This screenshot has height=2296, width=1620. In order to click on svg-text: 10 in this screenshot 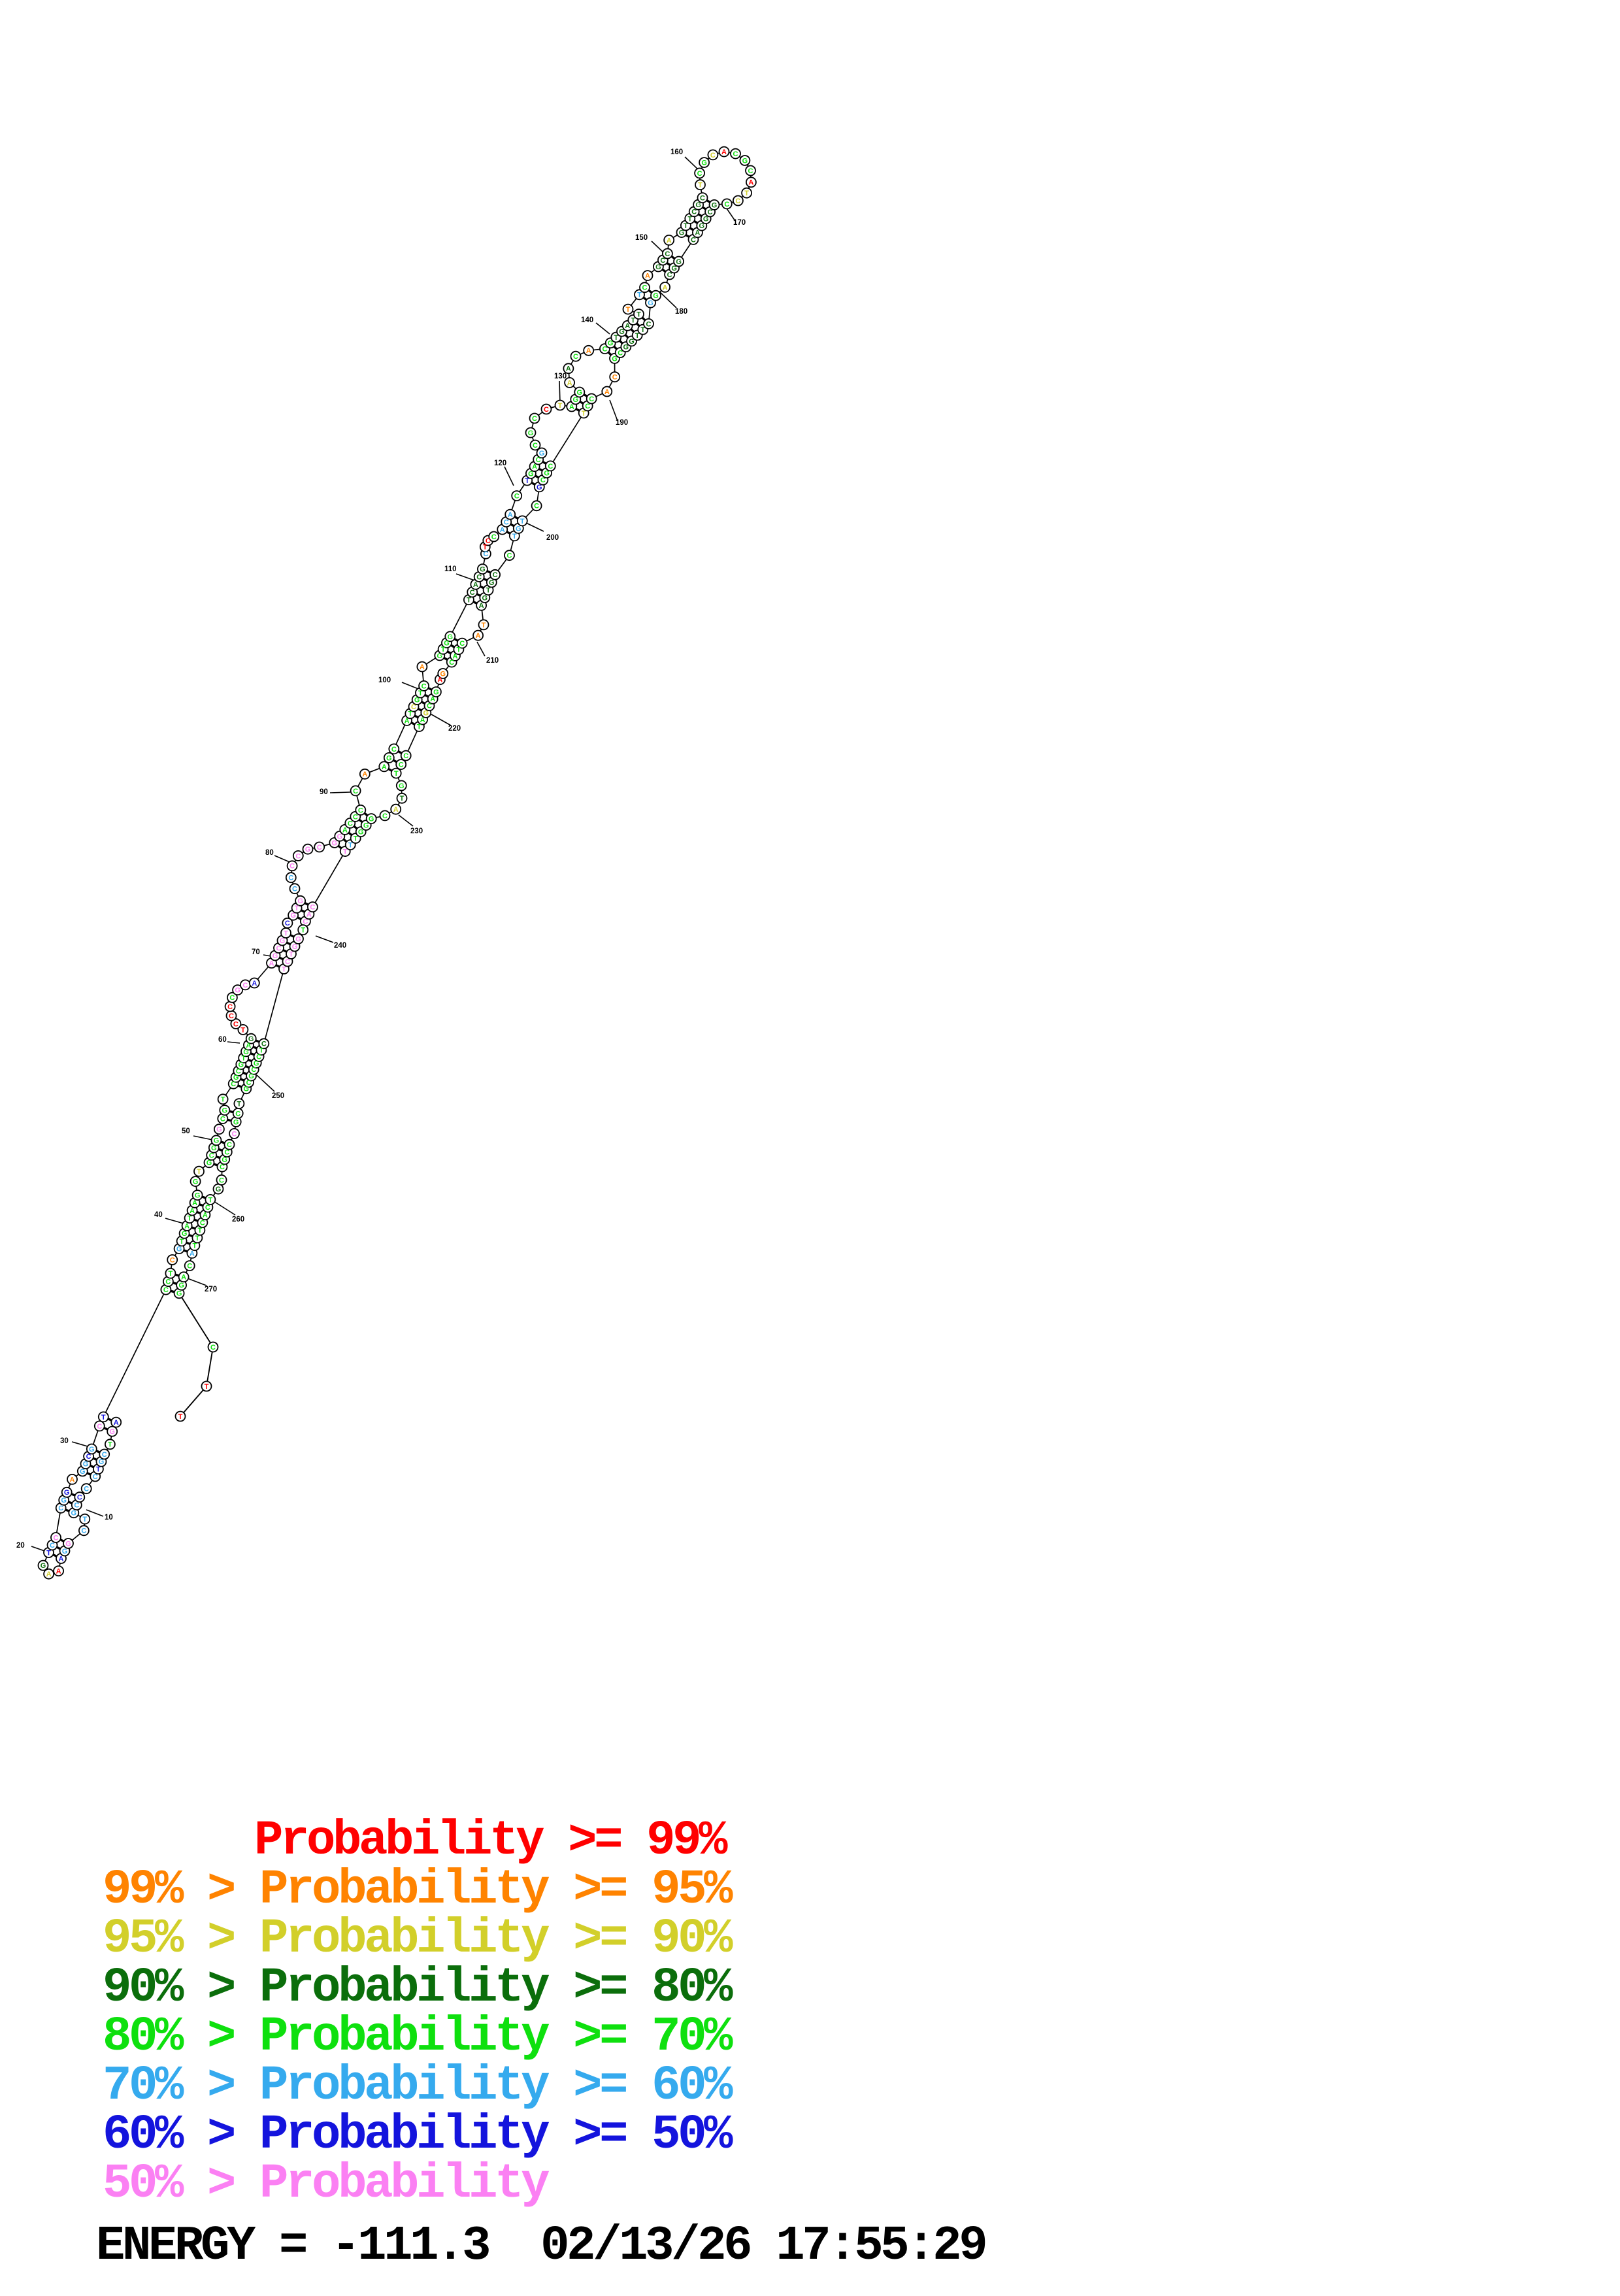, I will do `click(109, 1518)`.